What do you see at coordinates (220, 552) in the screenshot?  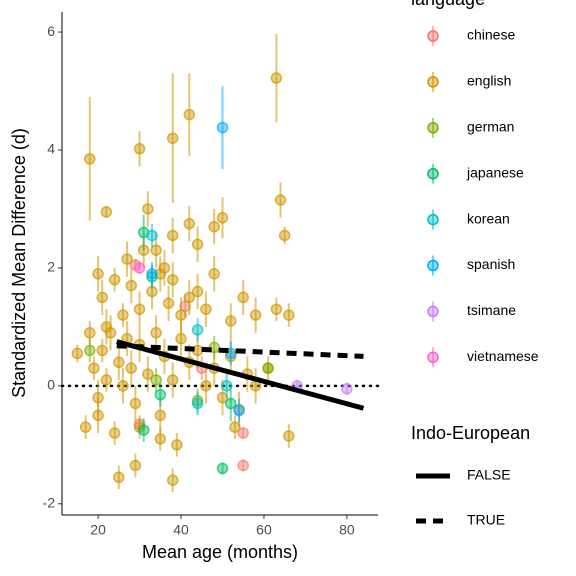 I see `x-axis-title: Mean age (months)` at bounding box center [220, 552].